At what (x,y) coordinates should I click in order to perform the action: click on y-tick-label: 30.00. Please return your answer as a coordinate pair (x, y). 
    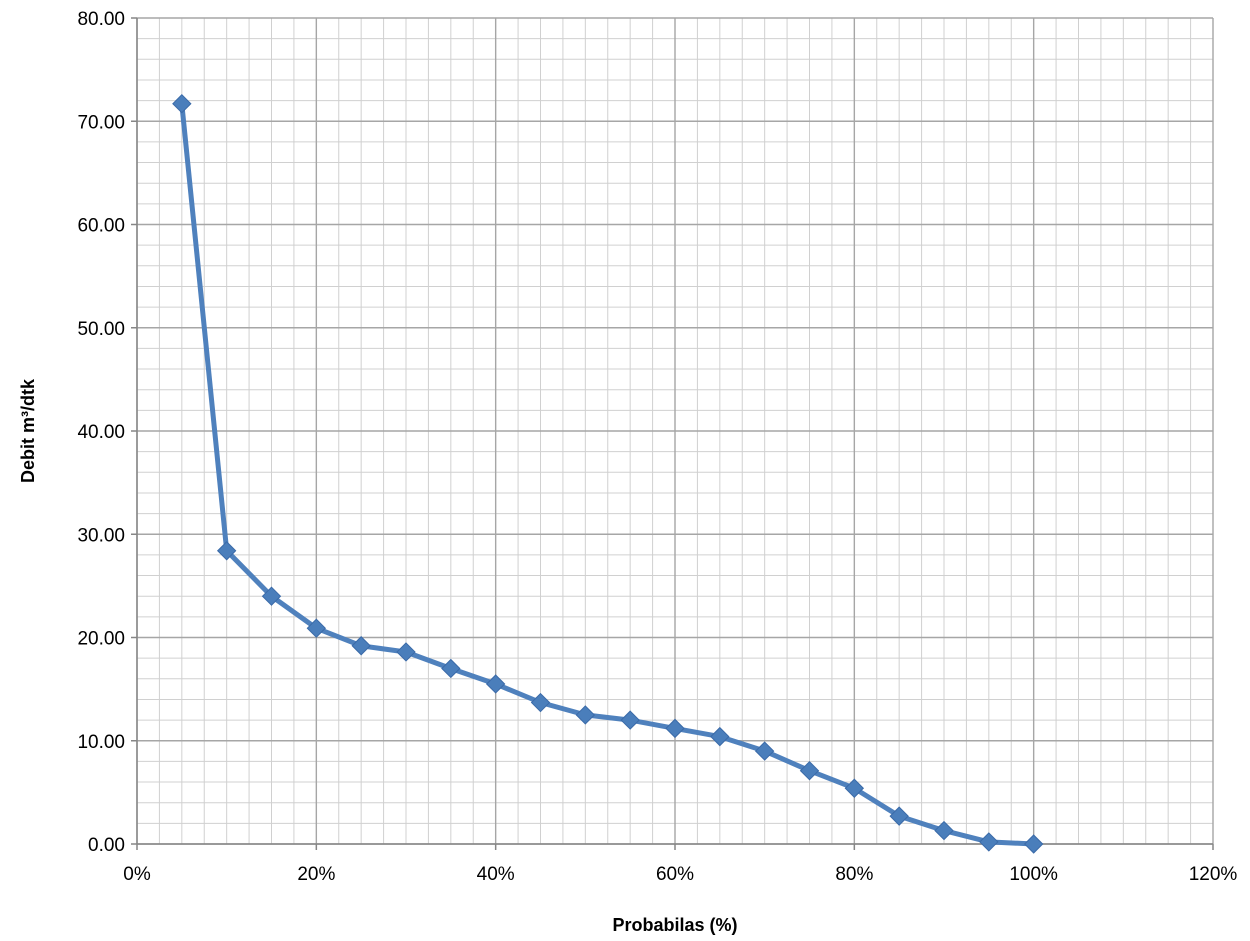
    Looking at the image, I should click on (101, 535).